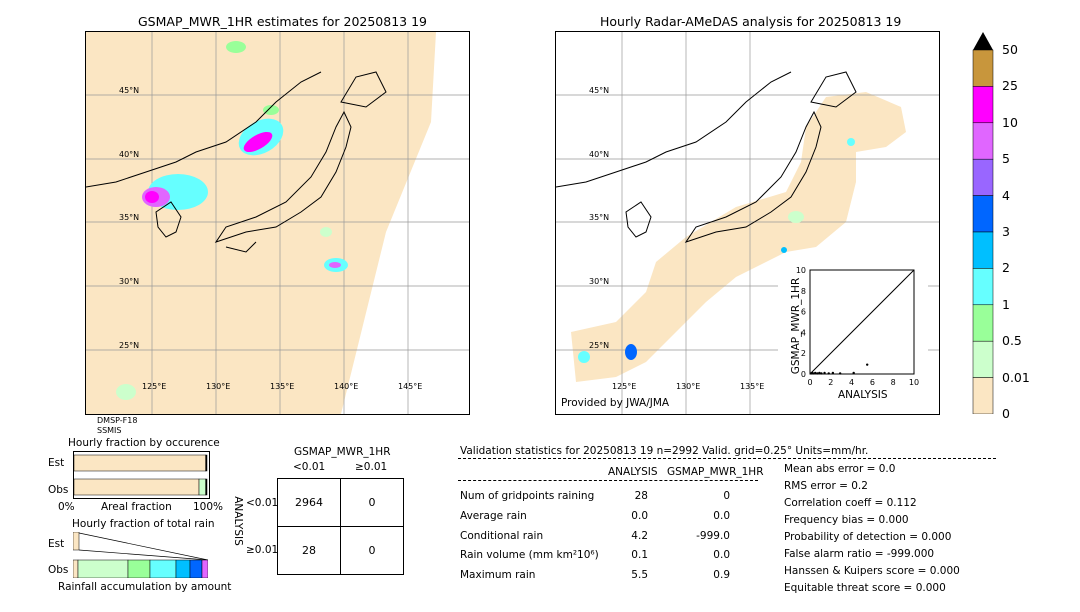  What do you see at coordinates (803, 332) in the screenshot?
I see `scatter-ytick: 4` at bounding box center [803, 332].